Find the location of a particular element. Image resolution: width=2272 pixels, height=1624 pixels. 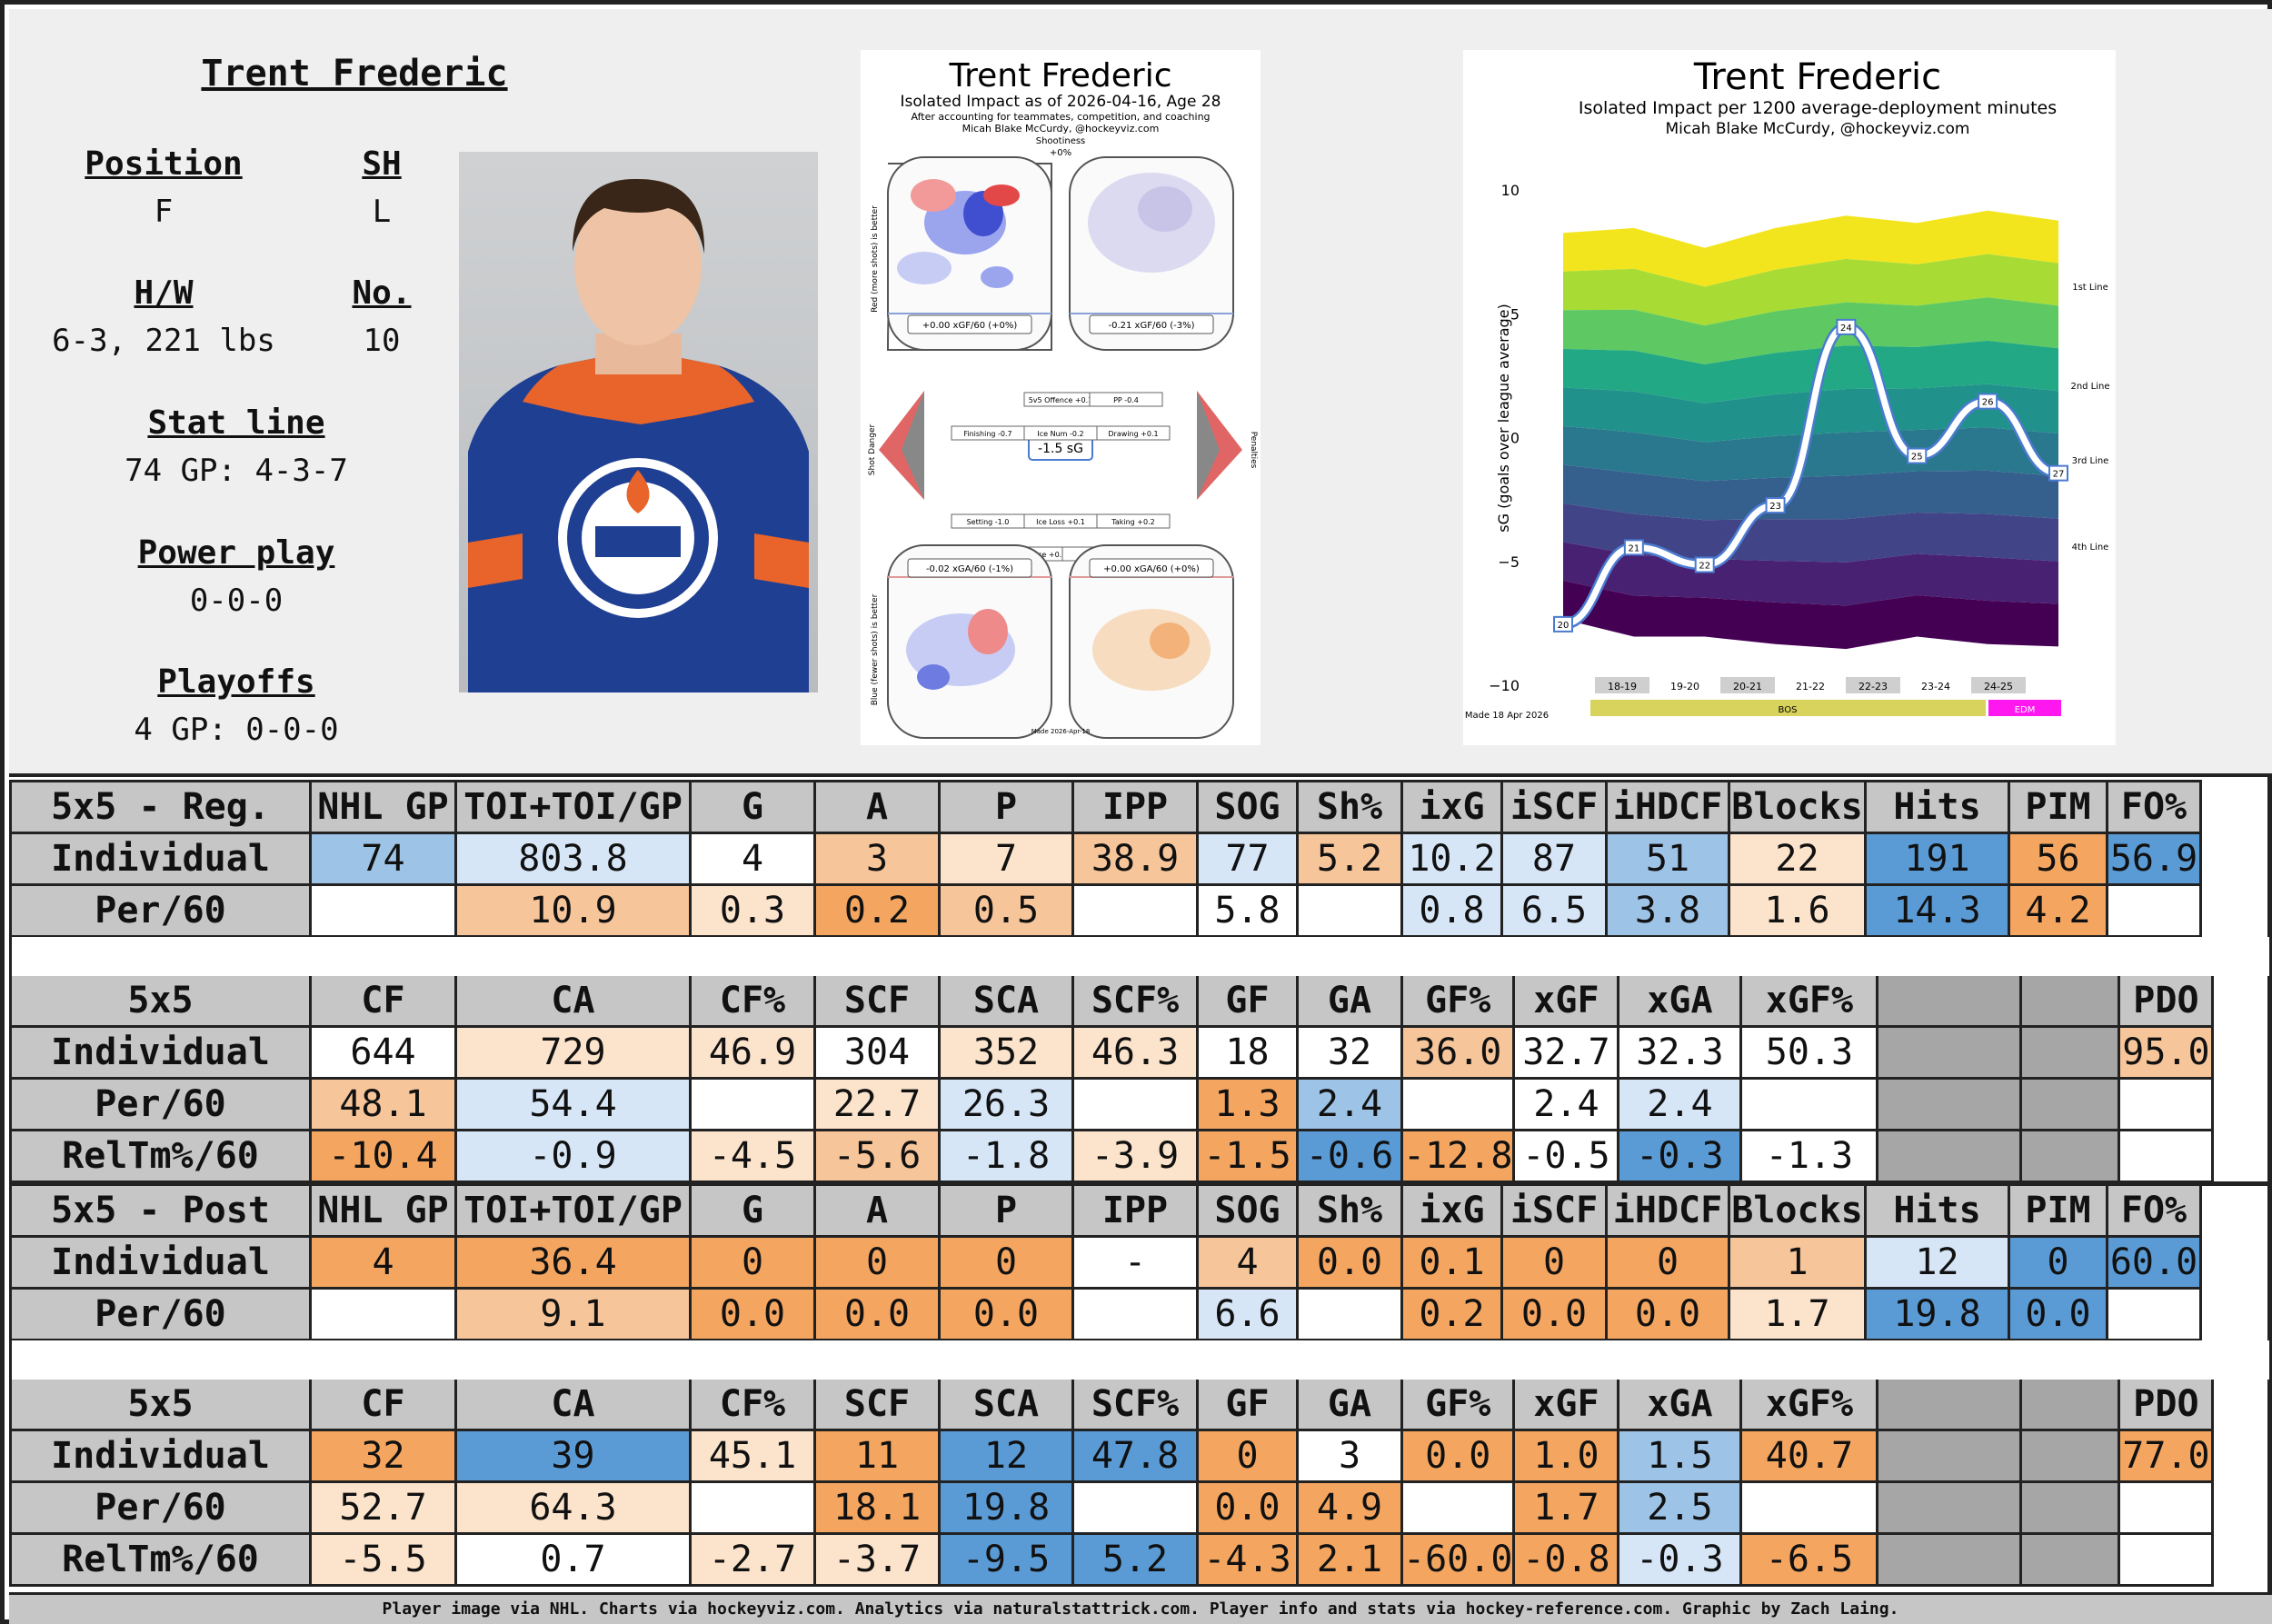

header-cell: G is located at coordinates (752, 807).